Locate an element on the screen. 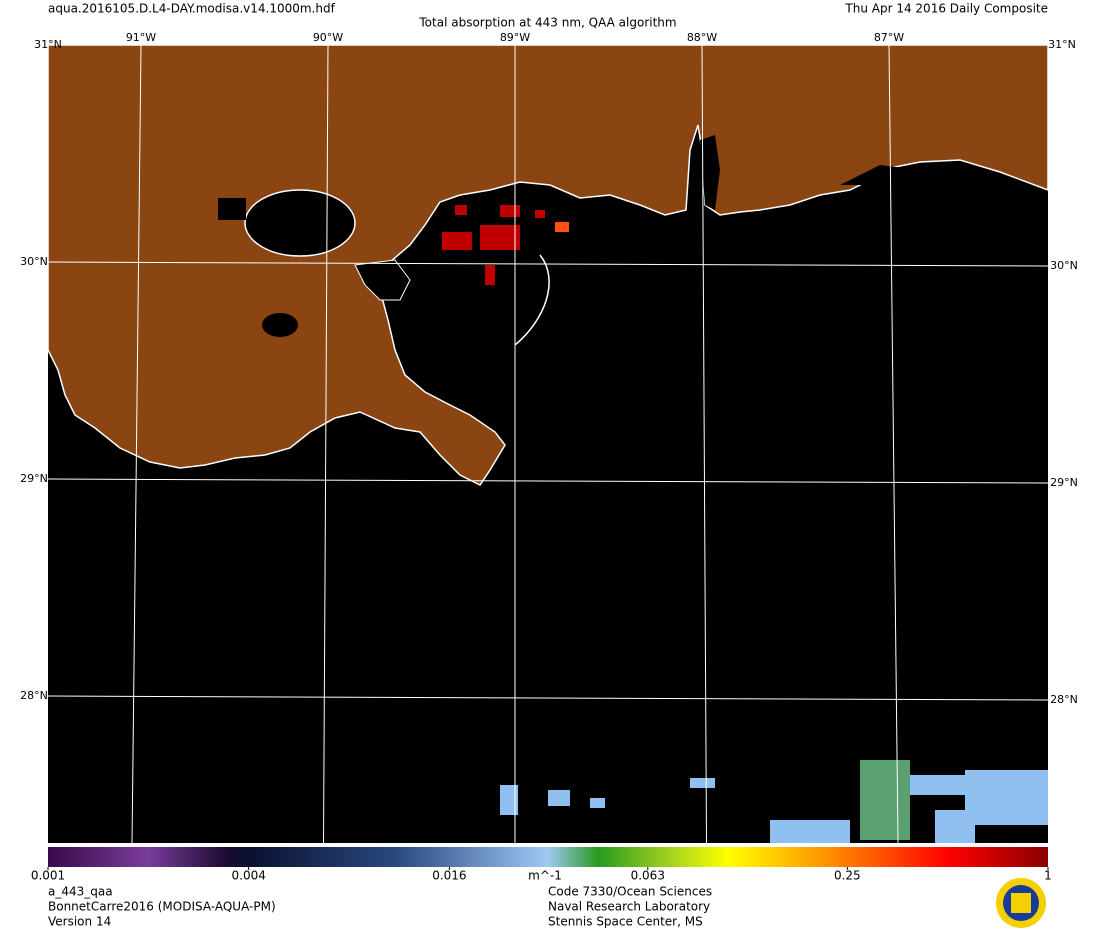  colorbar-tick-label: 0.25 is located at coordinates (847, 876).